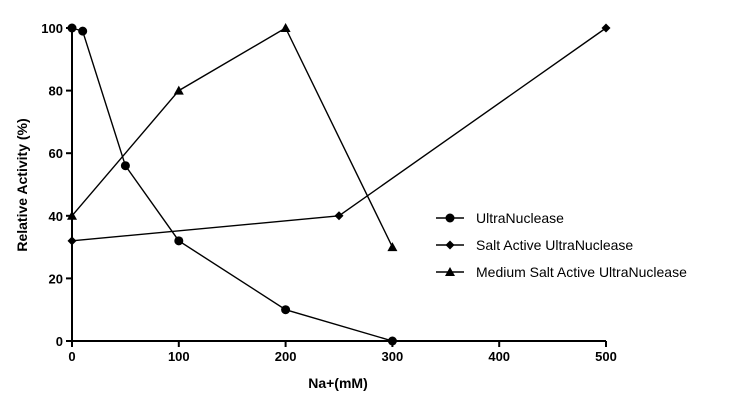  Describe the element at coordinates (22, 184) in the screenshot. I see `y-axis-title: Relative Activity (%)` at that location.